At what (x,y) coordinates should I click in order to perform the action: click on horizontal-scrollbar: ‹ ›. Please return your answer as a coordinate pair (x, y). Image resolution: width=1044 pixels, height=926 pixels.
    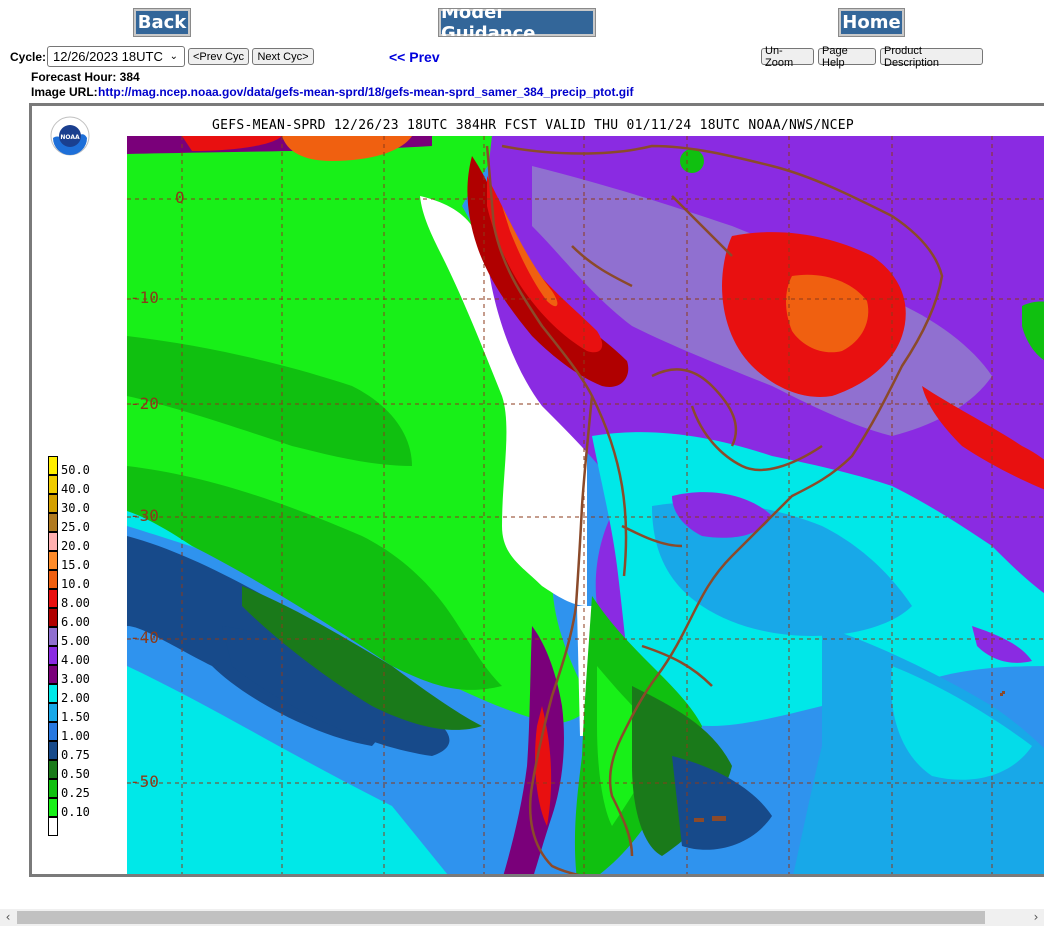
    Looking at the image, I should click on (522, 917).